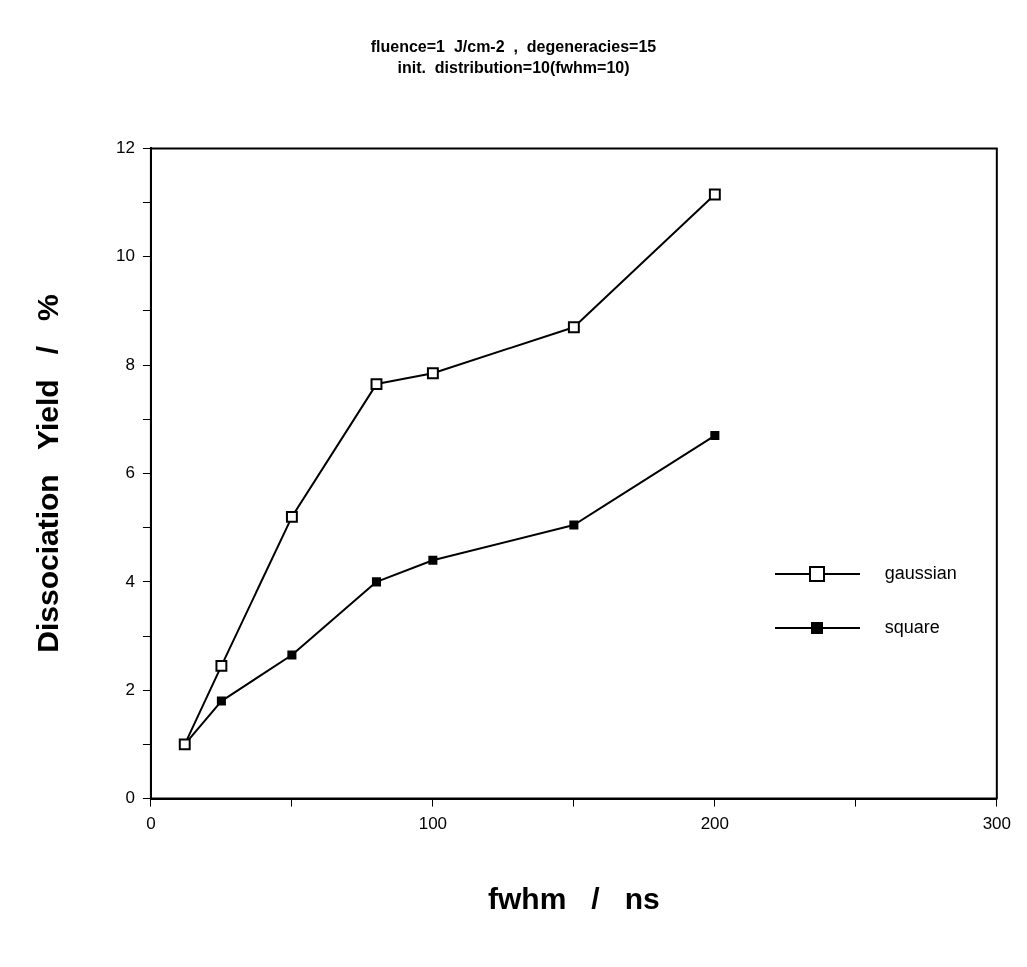 The image size is (1027, 967). I want to click on y-tick-label: 6, so click(130, 473).